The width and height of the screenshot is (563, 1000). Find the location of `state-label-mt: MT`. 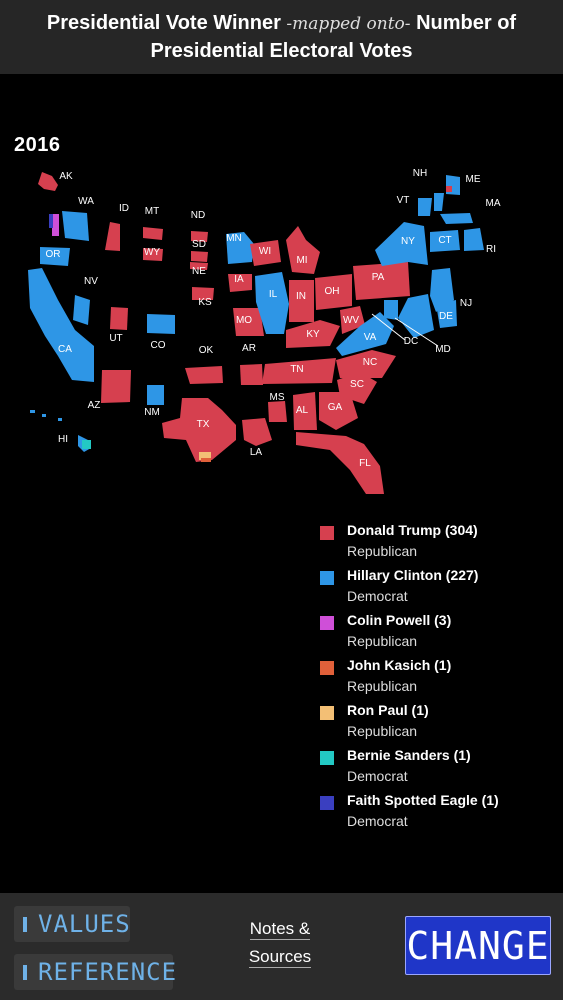

state-label-mt: MT is located at coordinates (152, 211).